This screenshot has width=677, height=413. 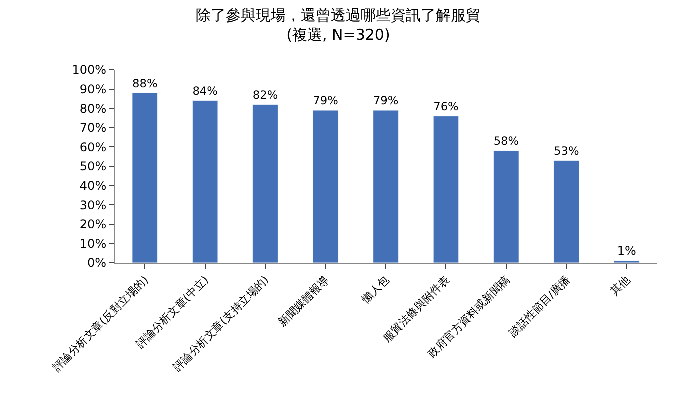 What do you see at coordinates (93, 109) in the screenshot?
I see `y-tick-label: 80%` at bounding box center [93, 109].